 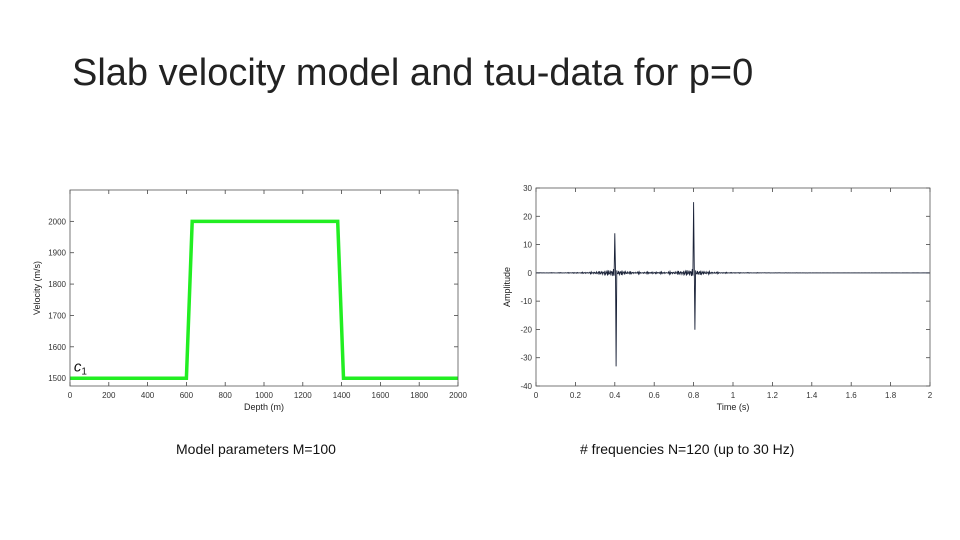 I want to click on y-tick-label: 10, so click(x=527, y=245).